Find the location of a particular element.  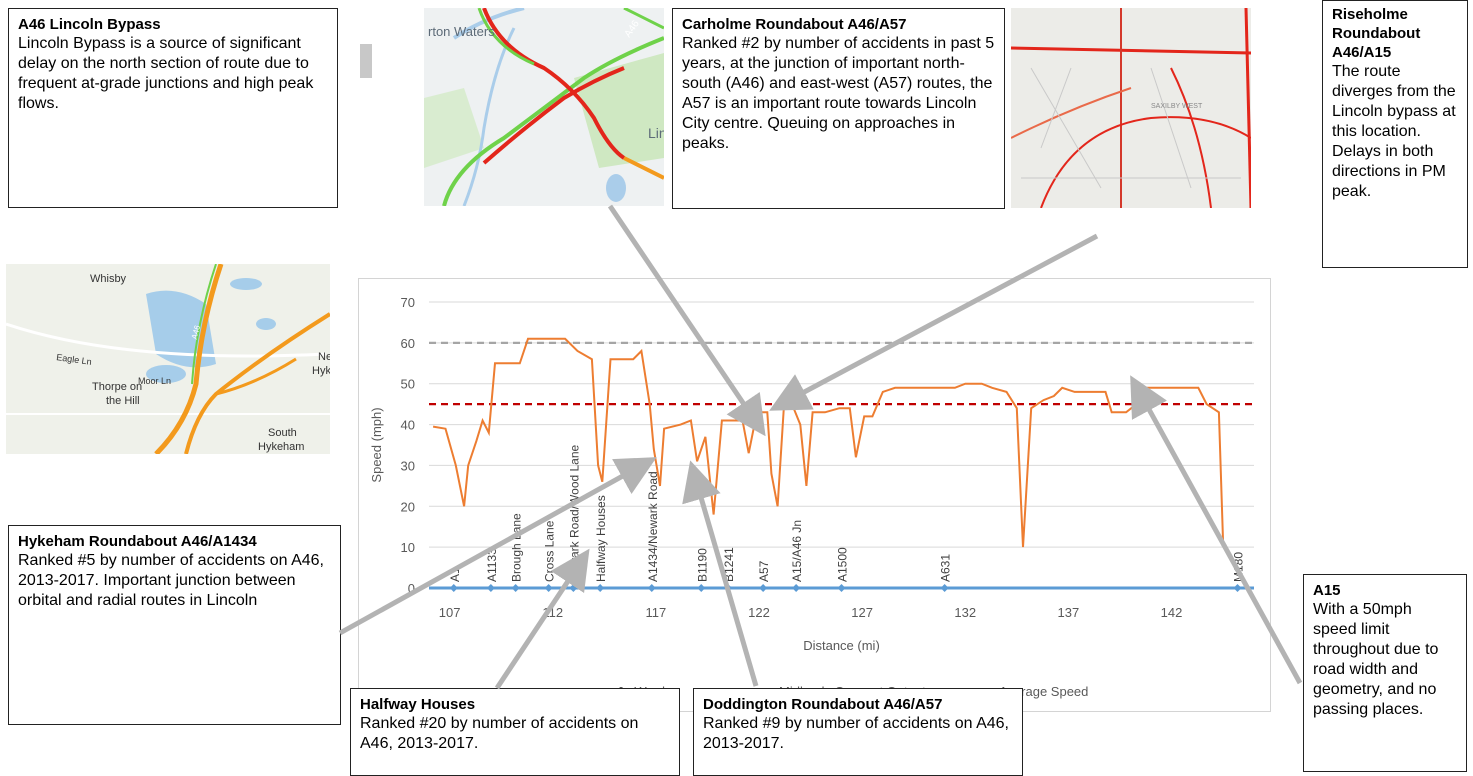

junction-label: A1133 is located at coordinates (492, 565).